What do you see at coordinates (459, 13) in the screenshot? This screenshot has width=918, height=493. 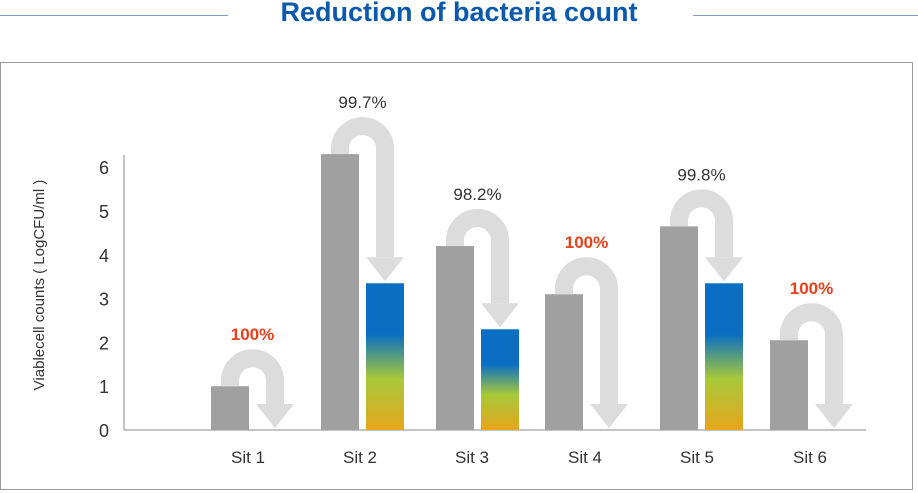 I see `page-title: Reduction of bacteria count` at bounding box center [459, 13].